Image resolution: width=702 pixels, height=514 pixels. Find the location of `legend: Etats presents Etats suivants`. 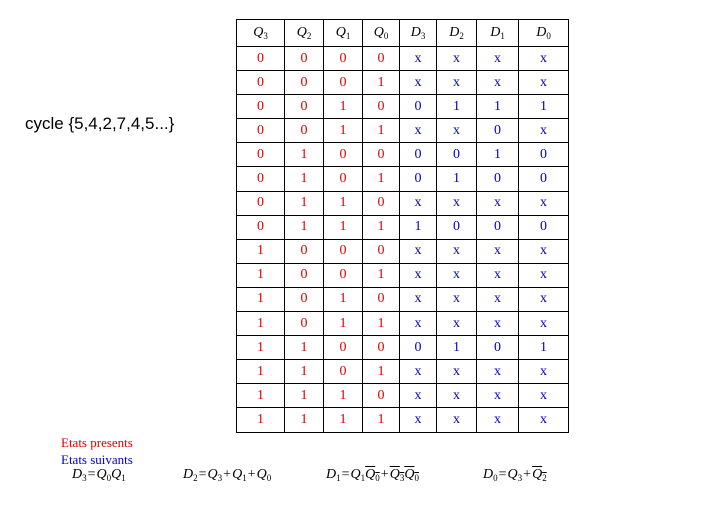

legend: Etats presents Etats suivants is located at coordinates (97, 451).